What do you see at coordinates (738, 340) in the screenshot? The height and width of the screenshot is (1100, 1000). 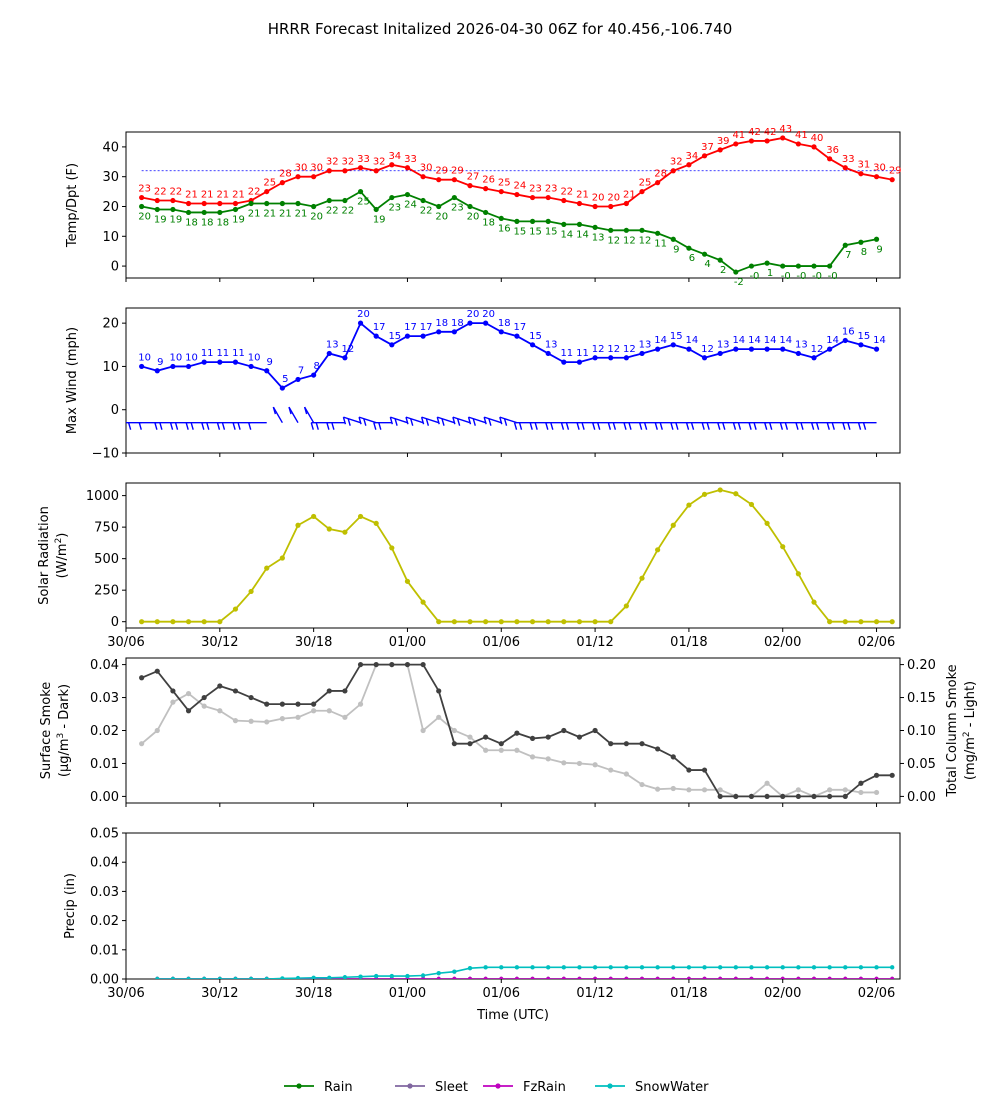 I see `wind-label: 14` at bounding box center [738, 340].